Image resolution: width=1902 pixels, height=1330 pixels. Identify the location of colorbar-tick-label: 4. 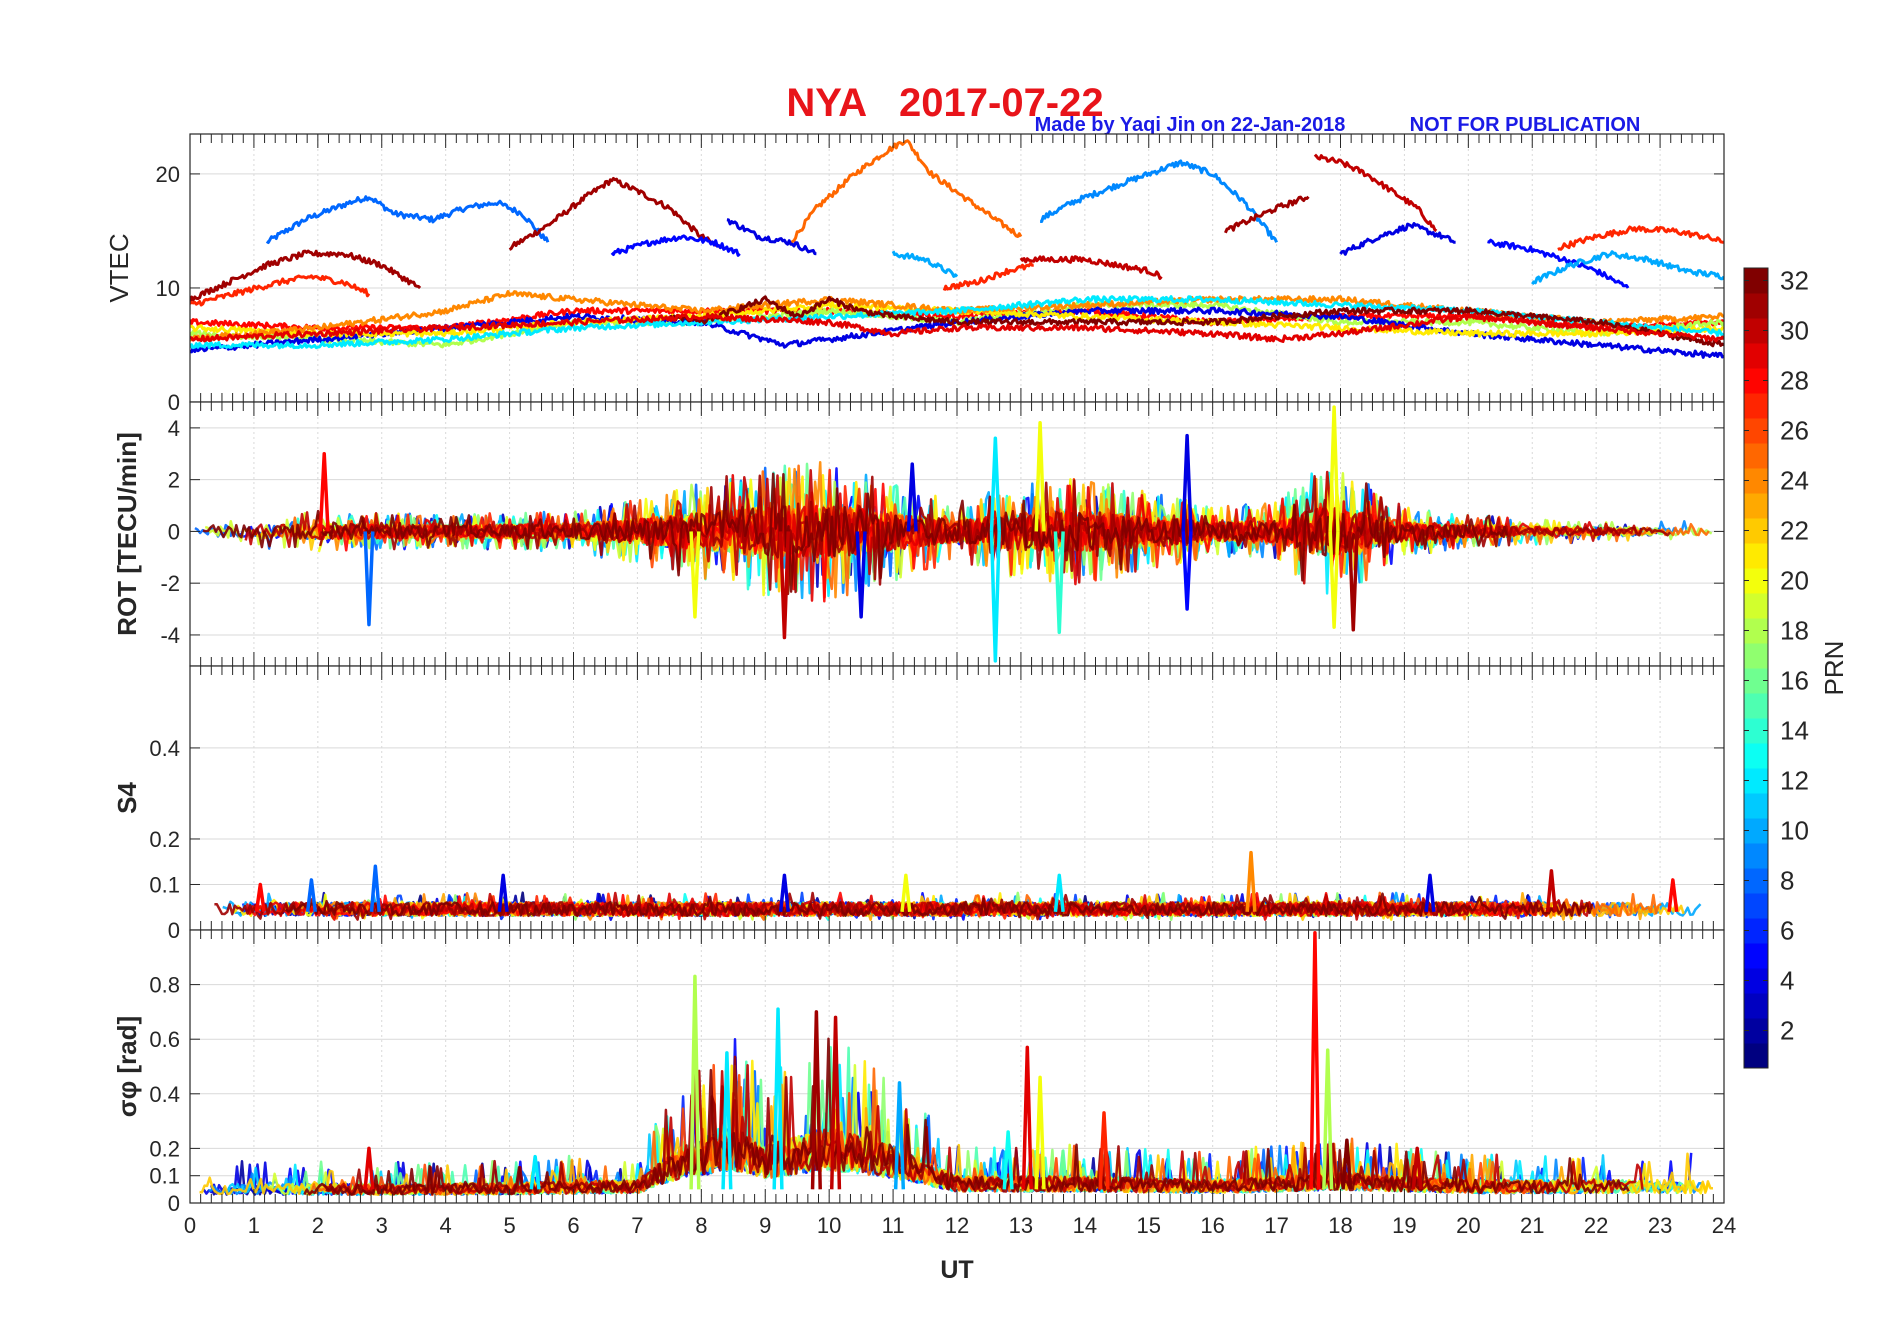
(1787, 981).